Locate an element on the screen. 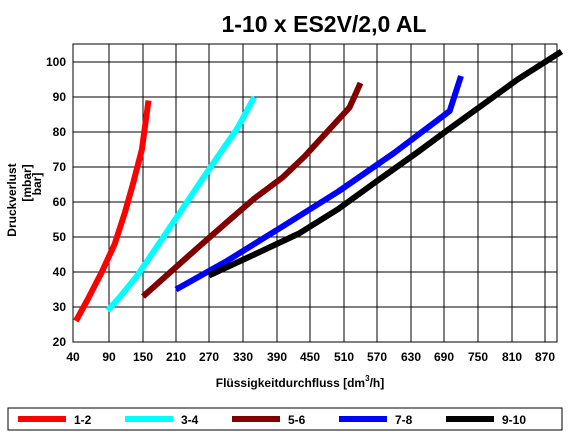  legend: 1-2 3-4 5-6 7-8 9-10 is located at coordinates (285, 419).